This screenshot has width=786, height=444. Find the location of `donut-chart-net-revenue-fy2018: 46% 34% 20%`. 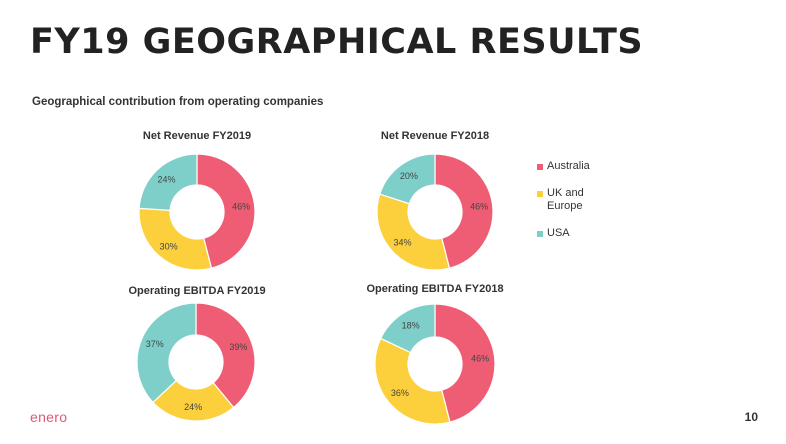

donut-chart-net-revenue-fy2018: 46% 34% 20% is located at coordinates (435, 212).